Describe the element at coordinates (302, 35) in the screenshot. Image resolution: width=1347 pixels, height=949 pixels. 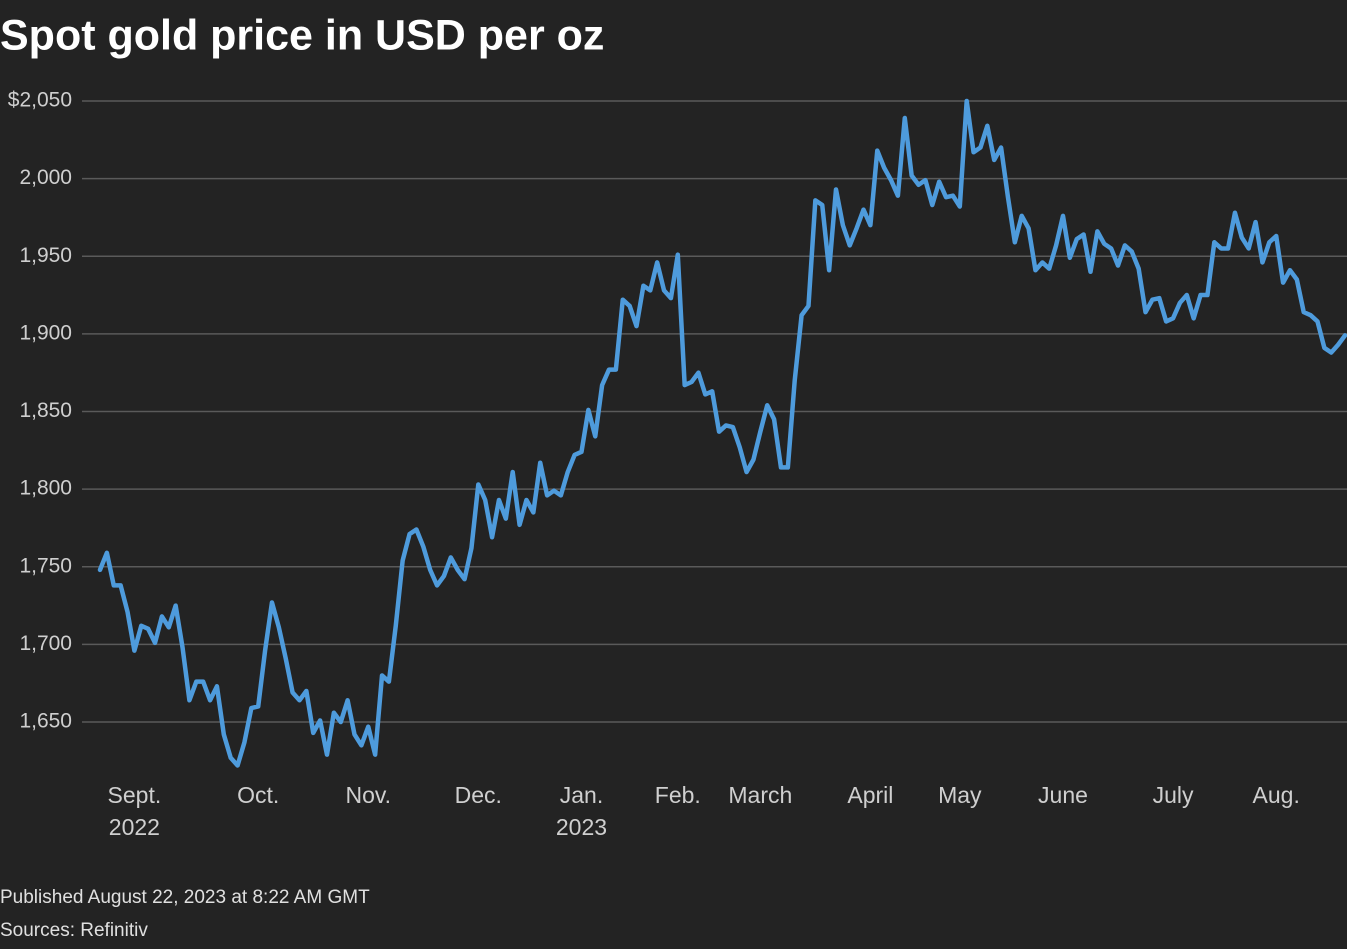
I see `chart-title: Spot gold price in USD per oz` at that location.